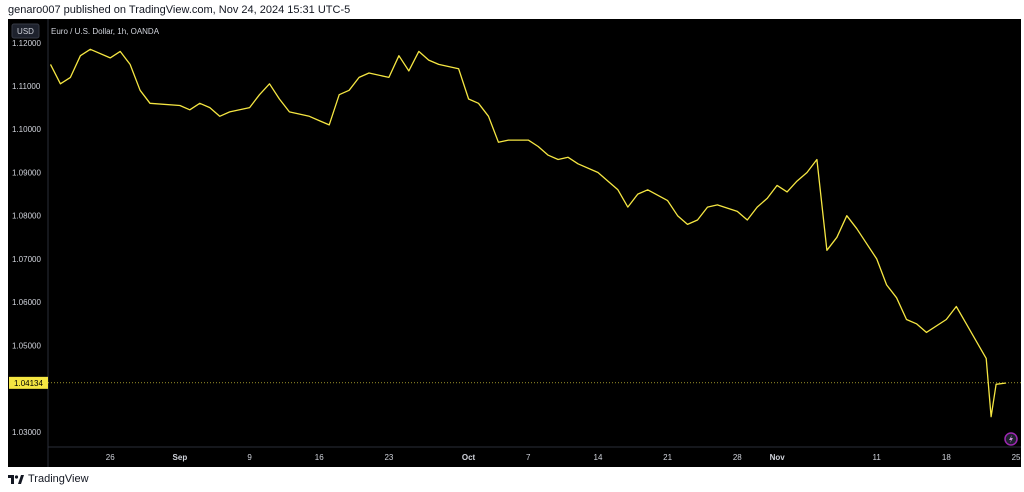  I want to click on y-tick-label: 1.03000, so click(26, 432).